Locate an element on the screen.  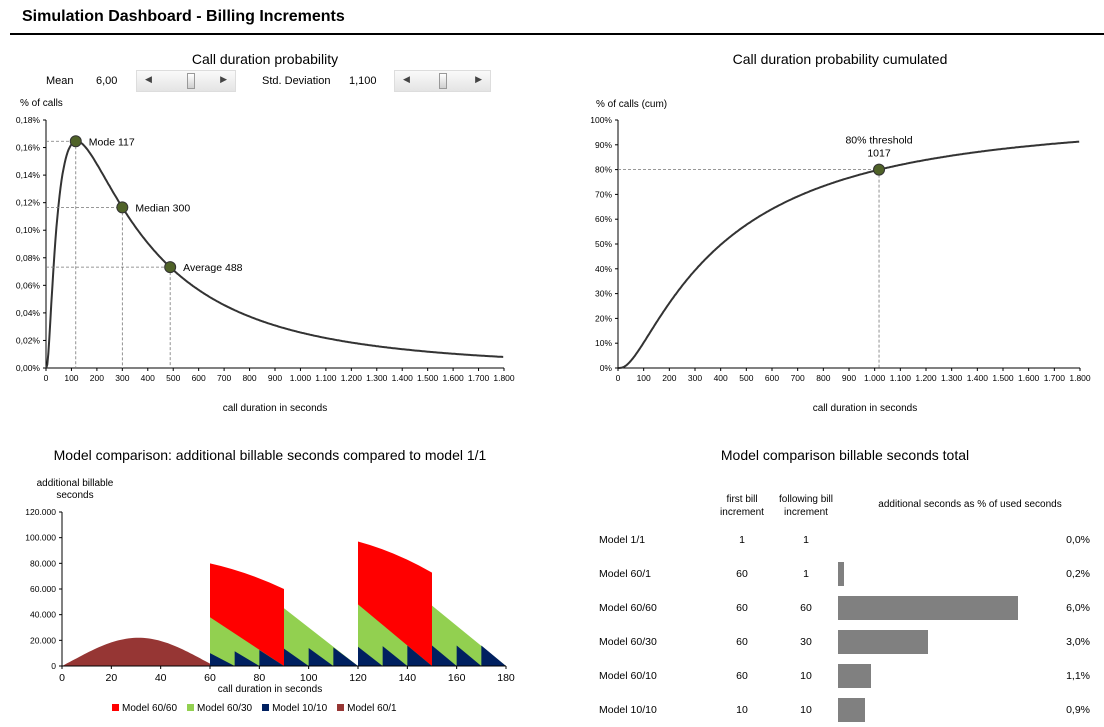
sd-slider: ◀ ▶ is located at coordinates (442, 81).